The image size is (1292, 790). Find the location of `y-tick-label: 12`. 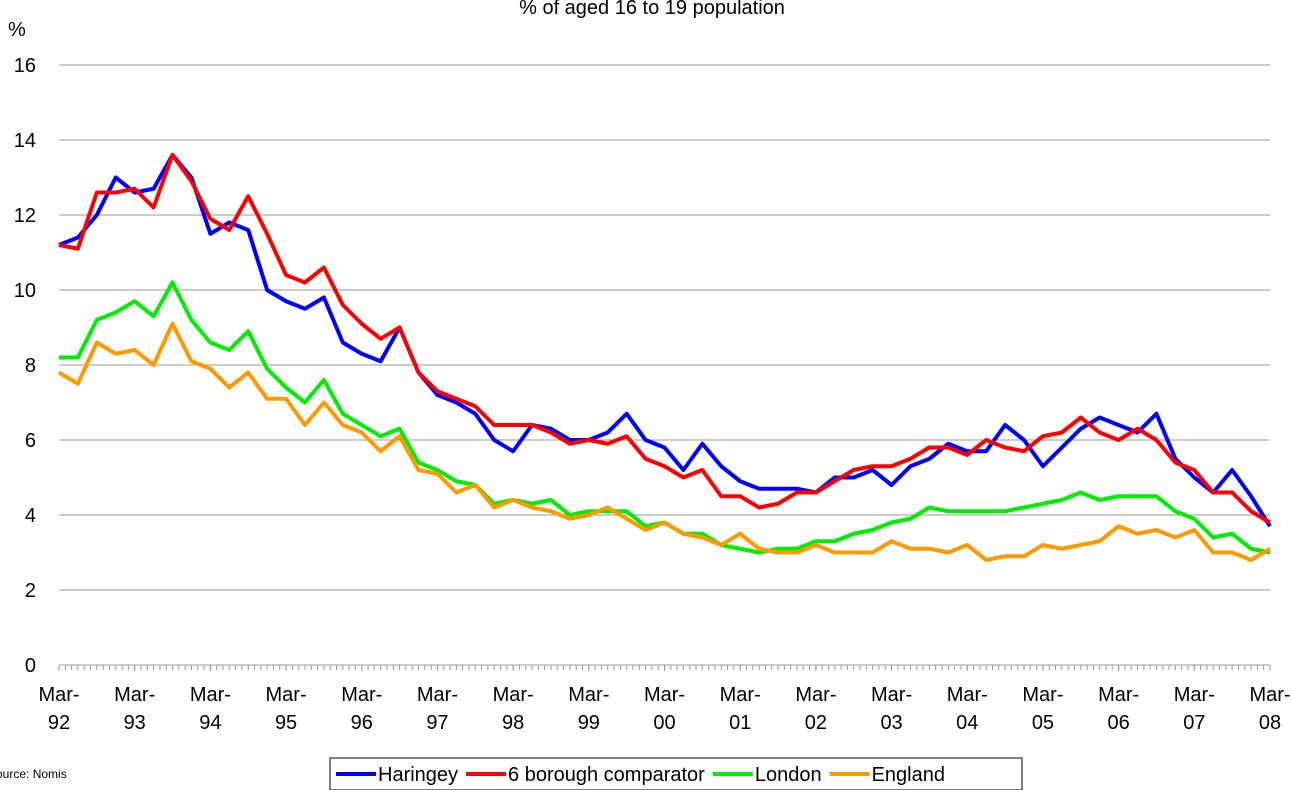

y-tick-label: 12 is located at coordinates (25, 216).